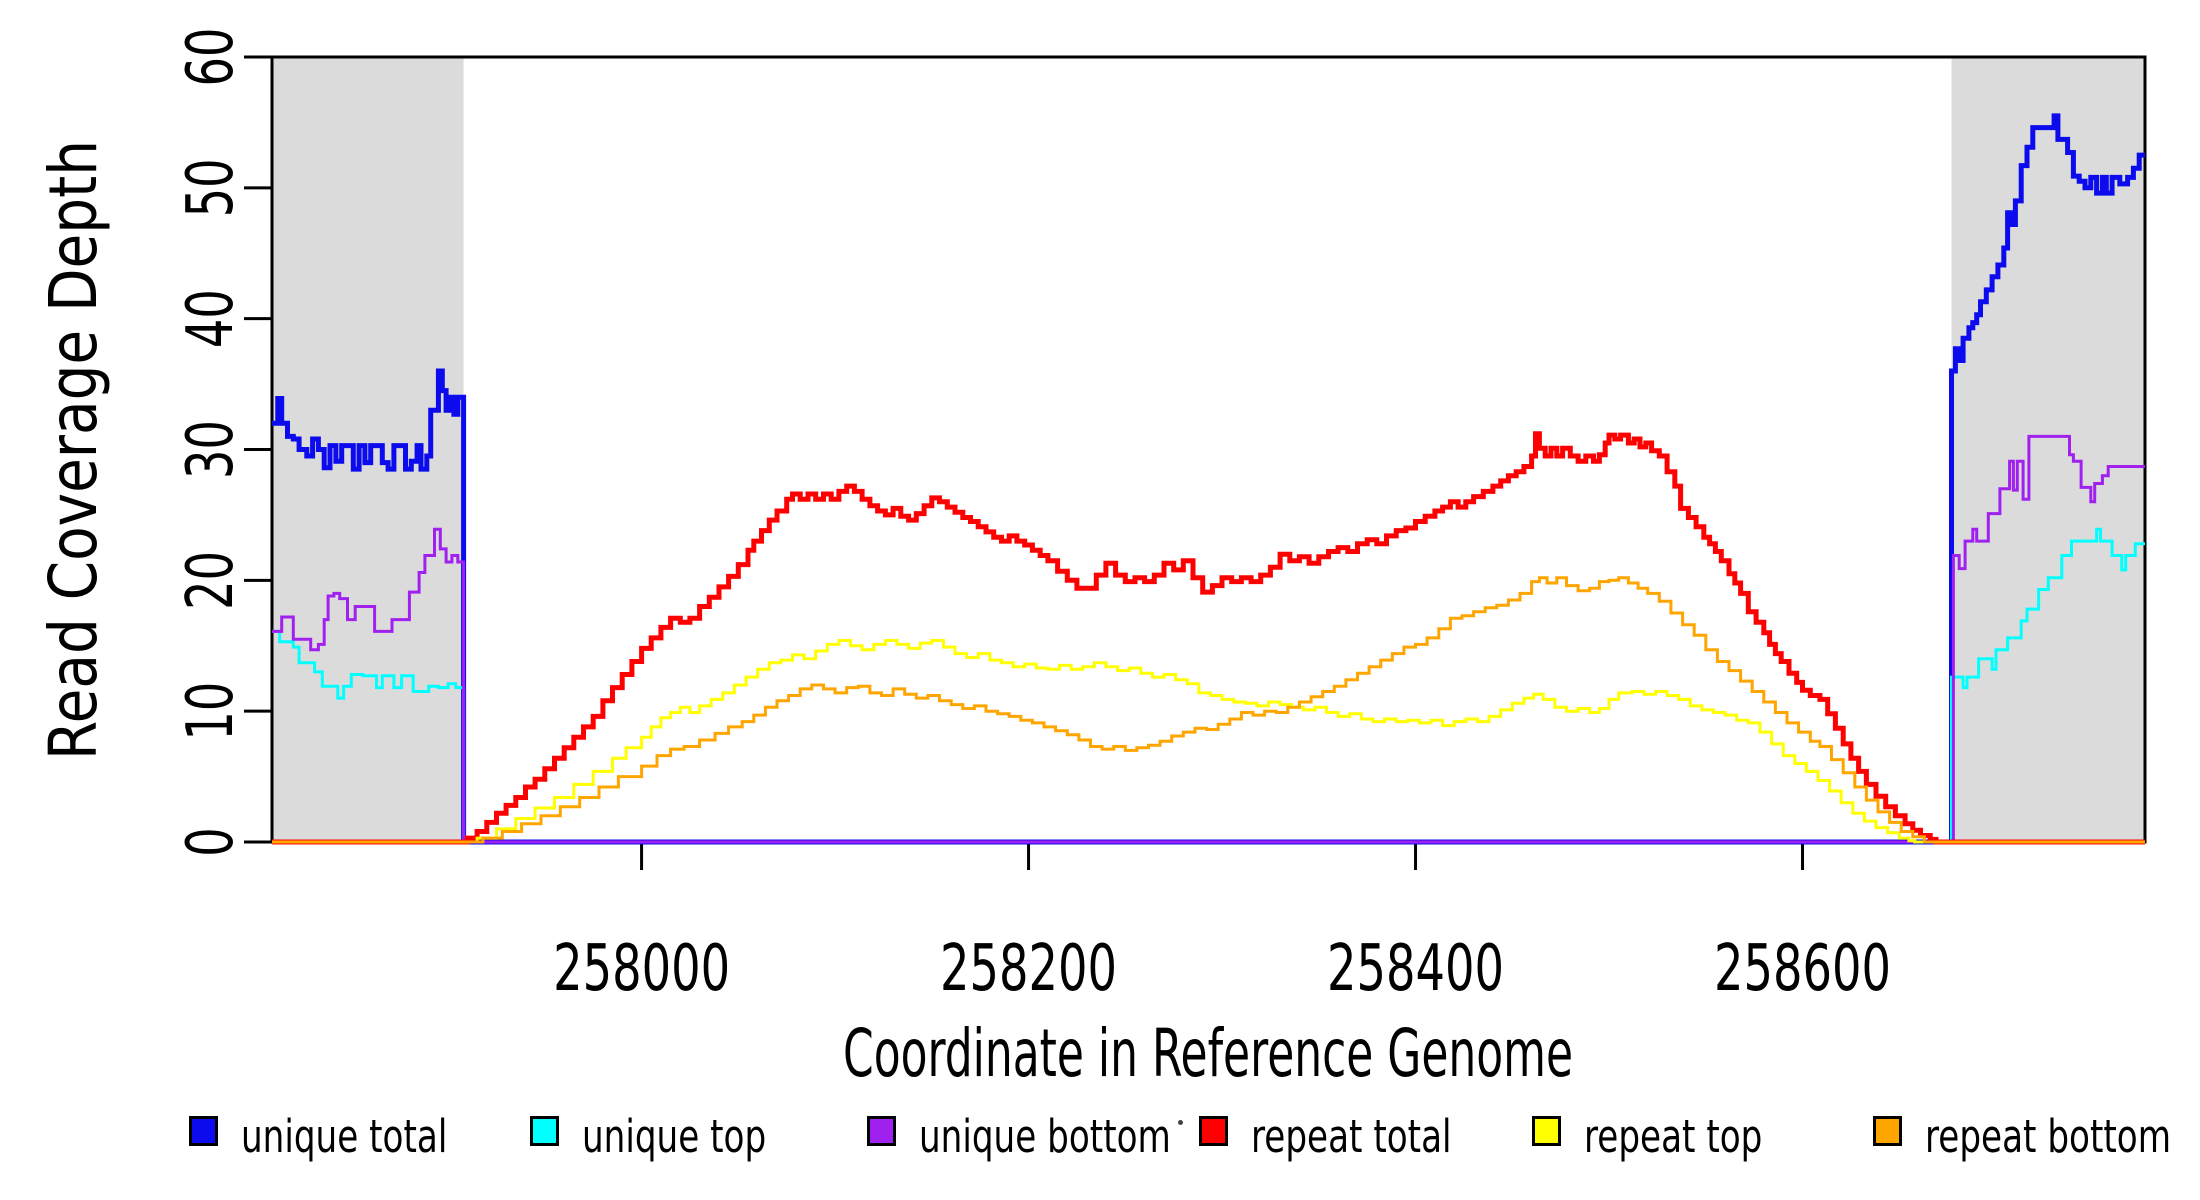 This screenshot has height=1200, width=2200. What do you see at coordinates (211, 711) in the screenshot?
I see `y-tick-label: 10` at bounding box center [211, 711].